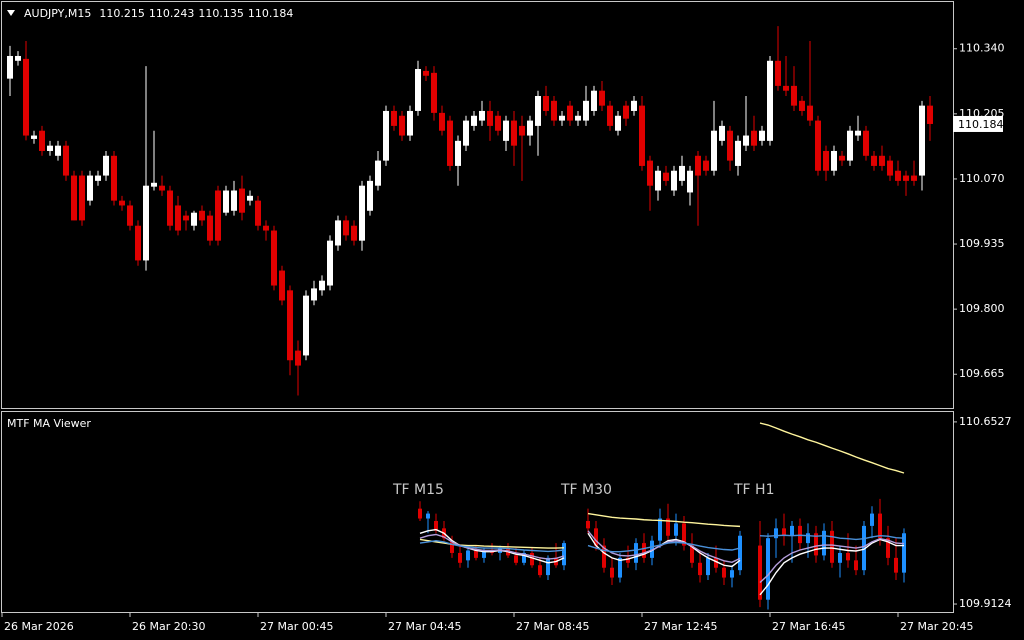 The image size is (1024, 640). Describe the element at coordinates (552, 626) in the screenshot. I see `x-tick-label: 27 Mar 08:45` at that location.